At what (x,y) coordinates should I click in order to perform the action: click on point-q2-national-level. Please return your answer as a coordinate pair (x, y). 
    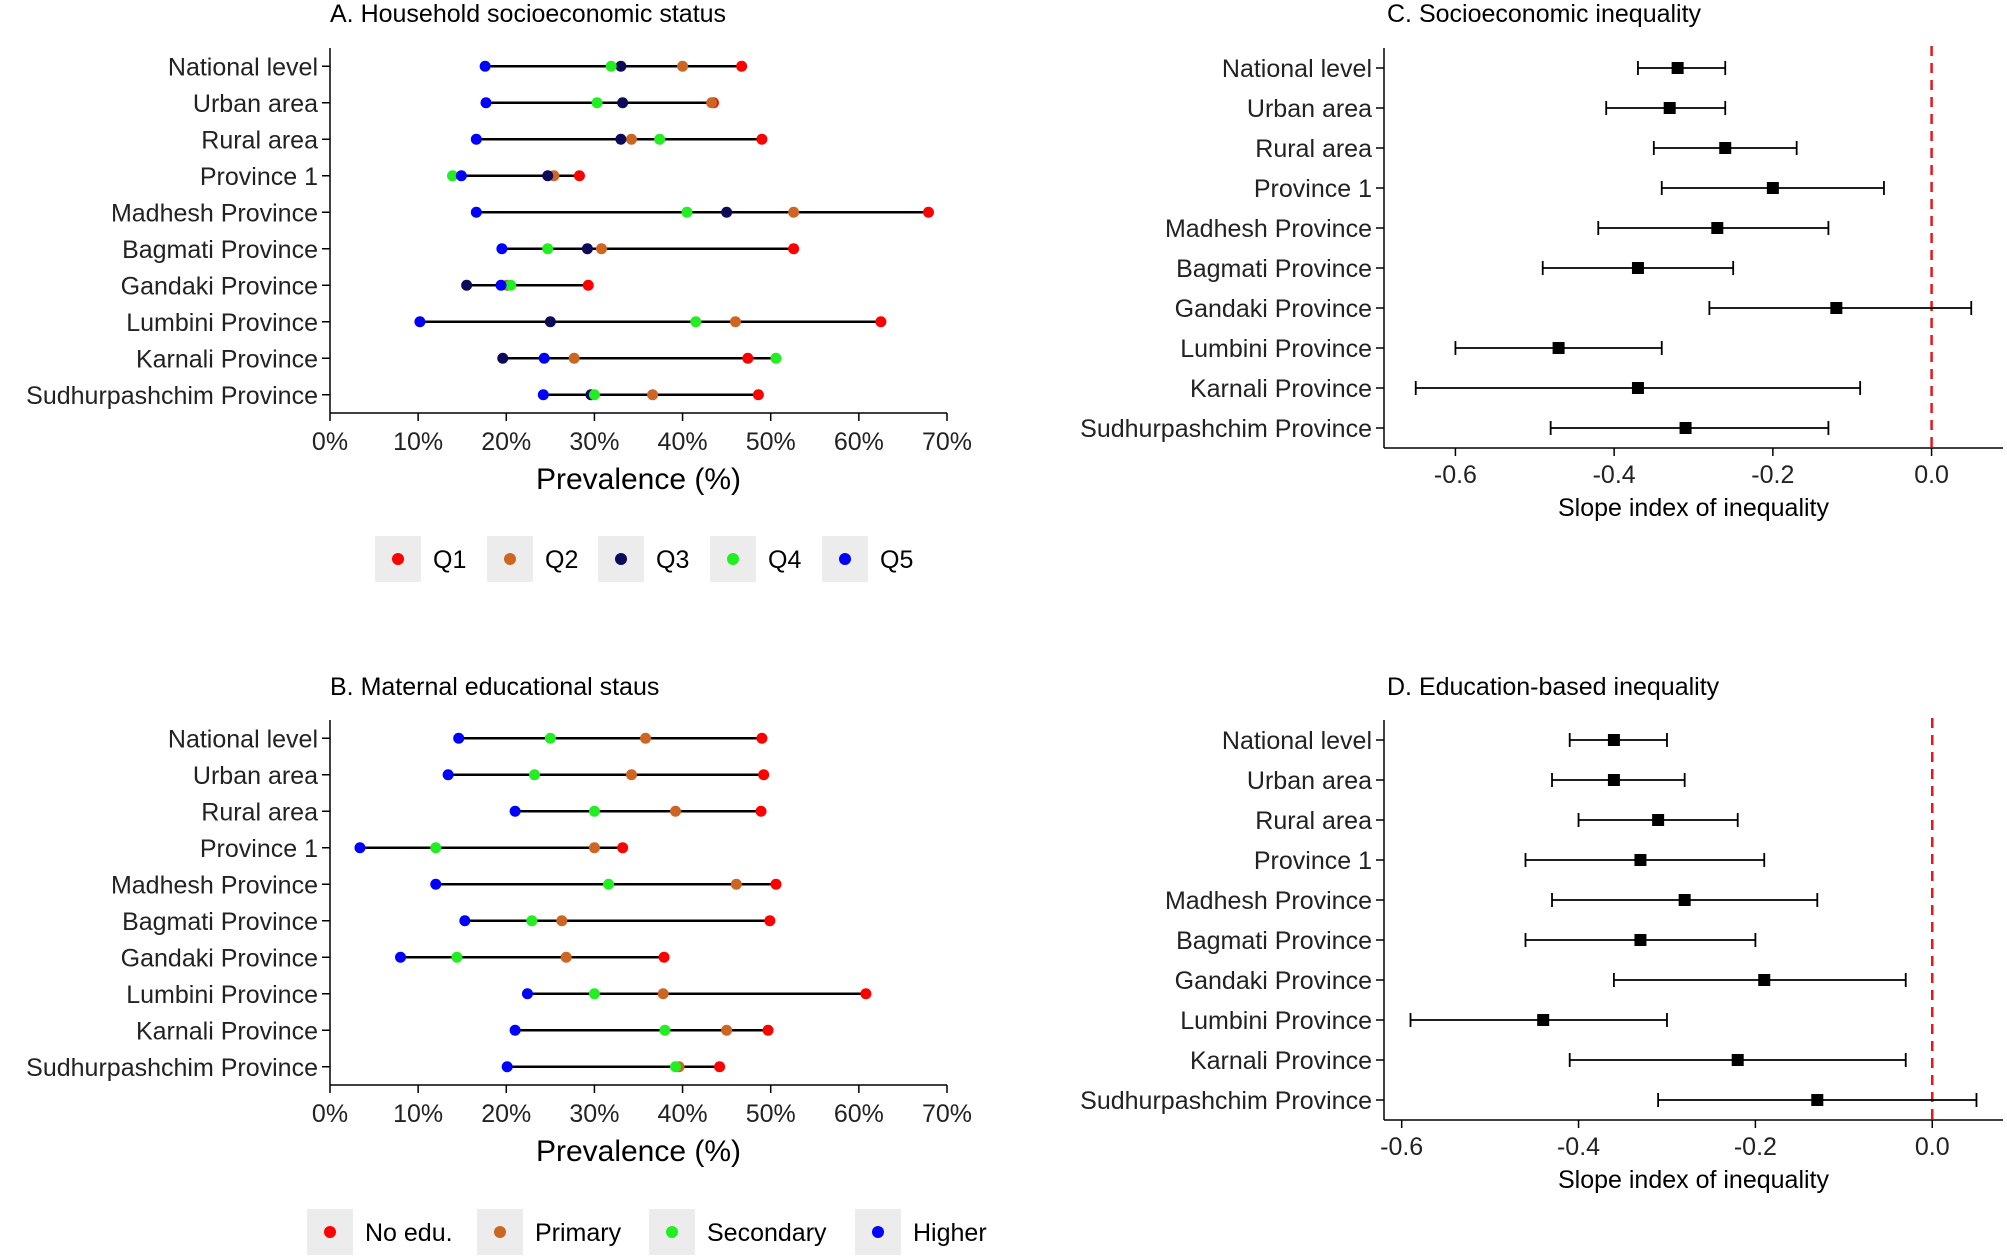
    Looking at the image, I should click on (683, 66).